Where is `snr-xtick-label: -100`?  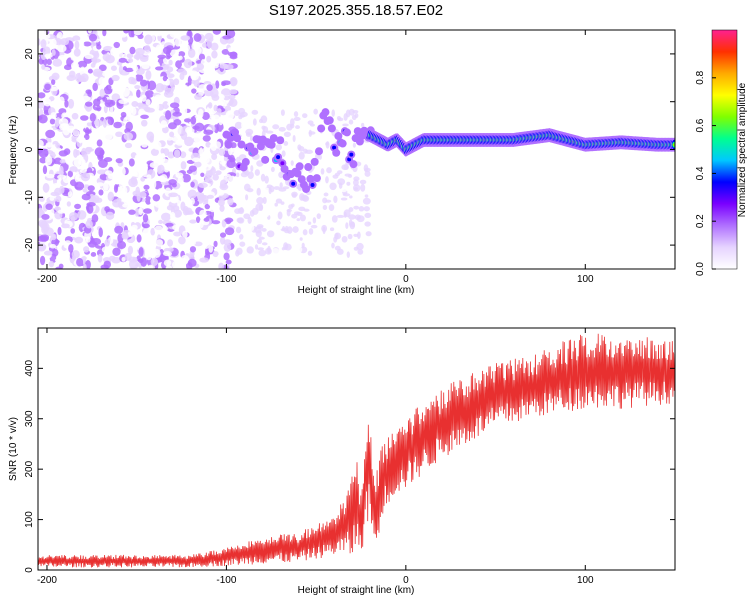
snr-xtick-label: -100 is located at coordinates (226, 580).